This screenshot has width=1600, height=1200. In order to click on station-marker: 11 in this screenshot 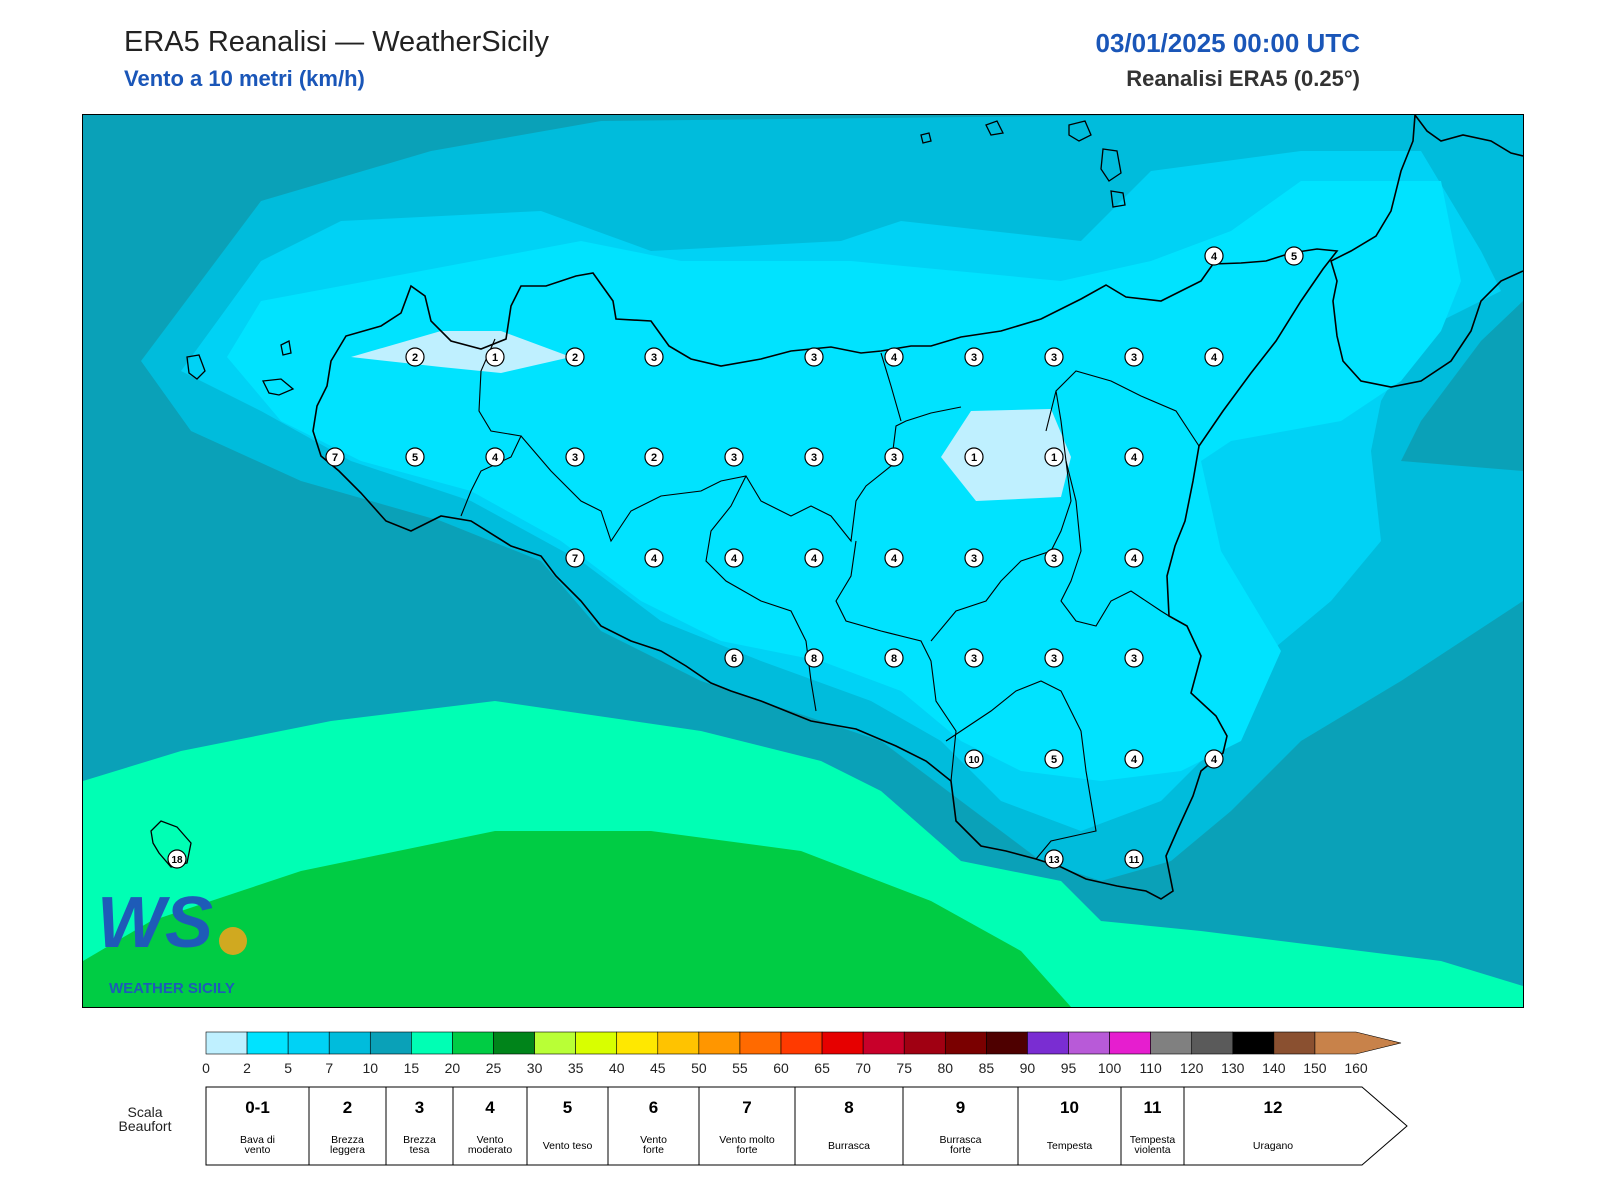, I will do `click(1134, 859)`.